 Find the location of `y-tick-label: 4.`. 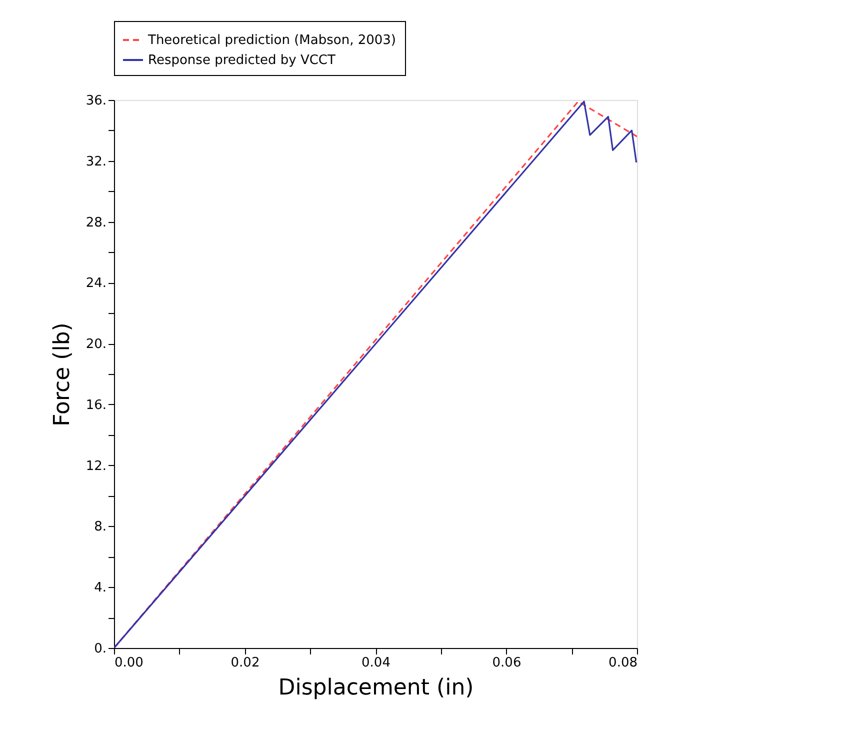

y-tick-label: 4. is located at coordinates (100, 588).